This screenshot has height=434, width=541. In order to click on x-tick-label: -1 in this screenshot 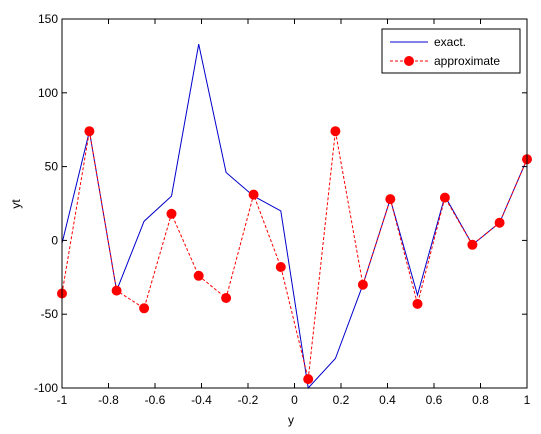, I will do `click(62, 400)`.